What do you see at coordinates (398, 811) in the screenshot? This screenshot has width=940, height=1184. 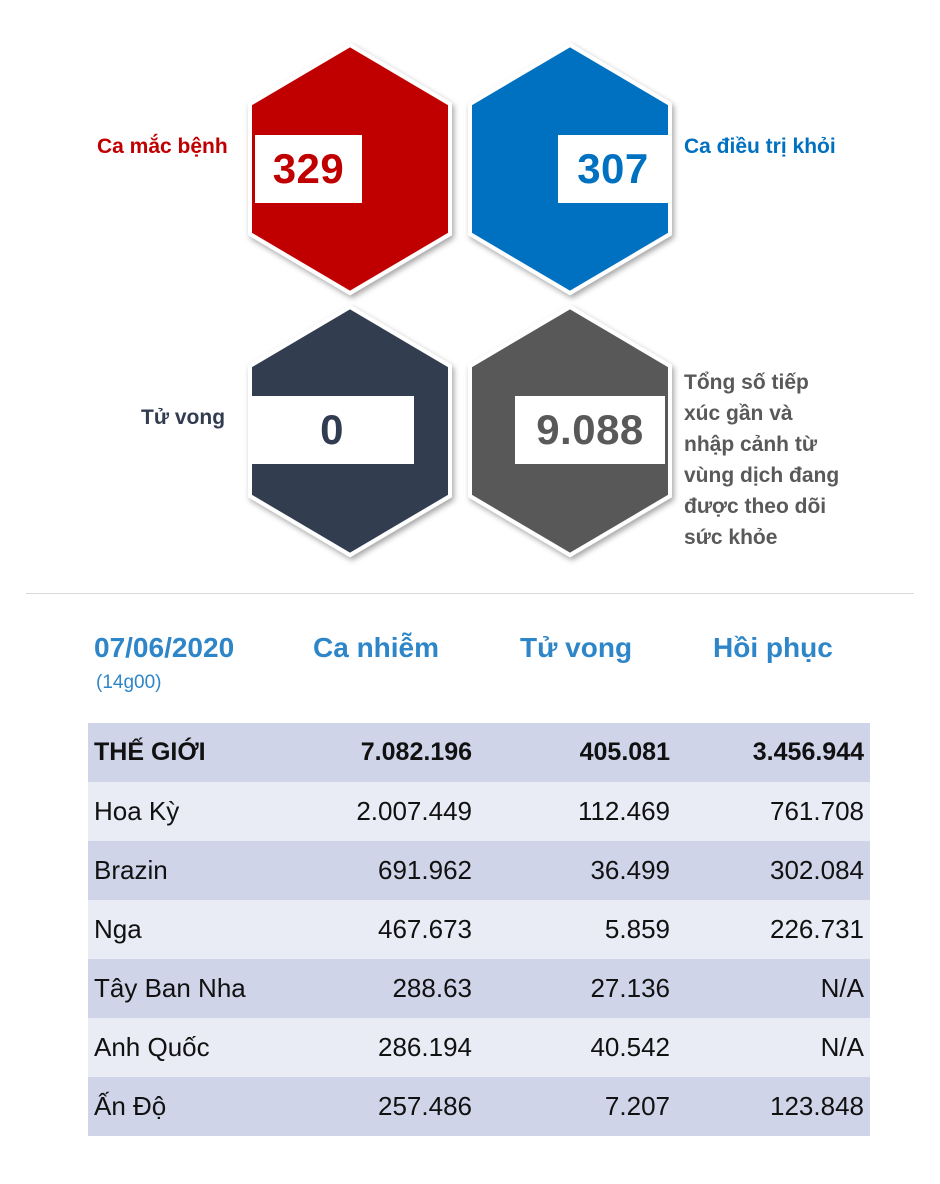 I see `cases-cell: 2.007.449` at bounding box center [398, 811].